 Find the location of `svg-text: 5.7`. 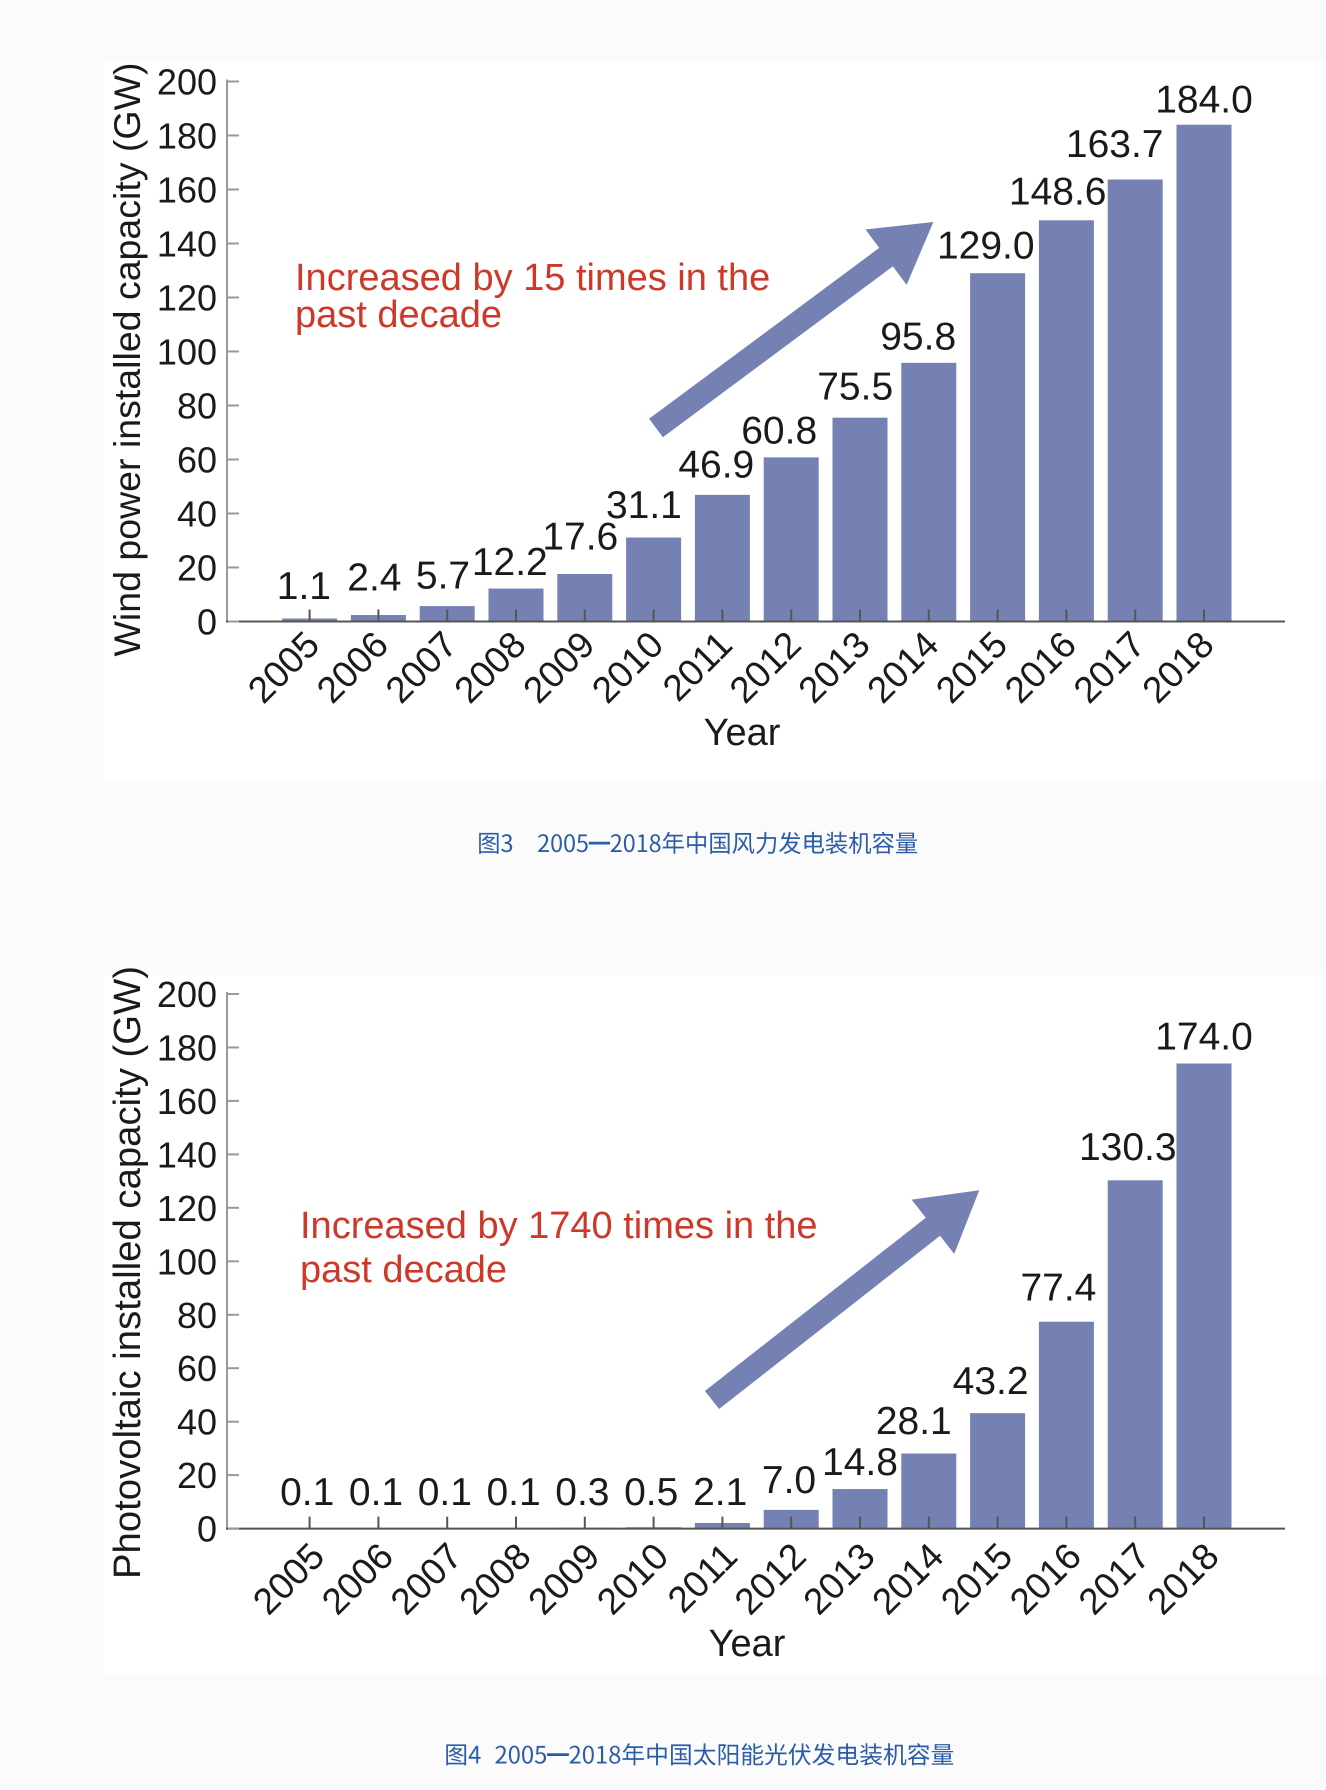

svg-text: 5.7 is located at coordinates (443, 575).